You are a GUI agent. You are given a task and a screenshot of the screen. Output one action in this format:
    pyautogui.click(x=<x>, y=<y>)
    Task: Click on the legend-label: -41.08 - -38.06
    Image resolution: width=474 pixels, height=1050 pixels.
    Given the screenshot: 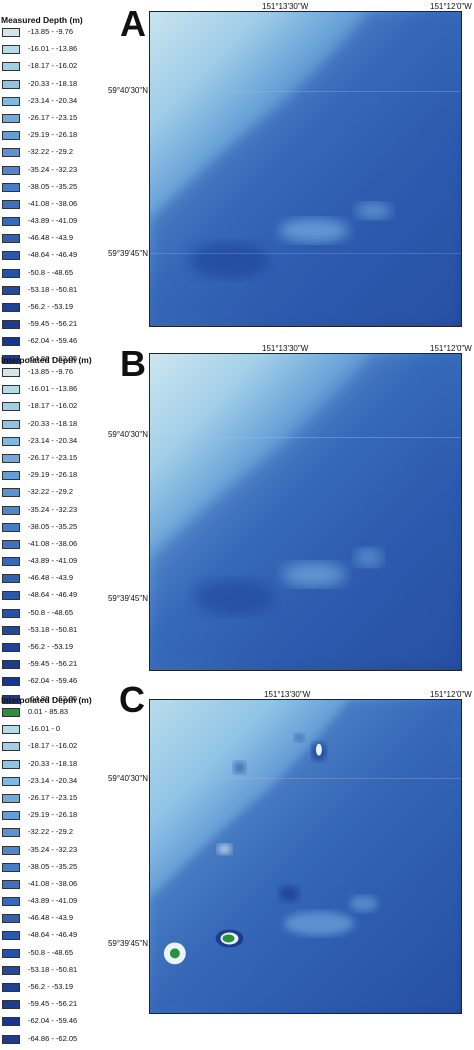 What is the action you would take?
    pyautogui.click(x=53, y=543)
    